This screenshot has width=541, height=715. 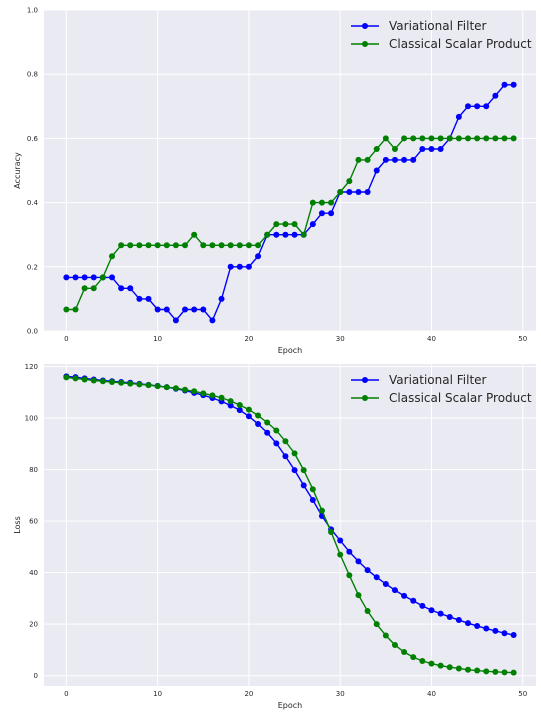 I want to click on accuracy-y-tick-label: 0.2, so click(x=32, y=267).